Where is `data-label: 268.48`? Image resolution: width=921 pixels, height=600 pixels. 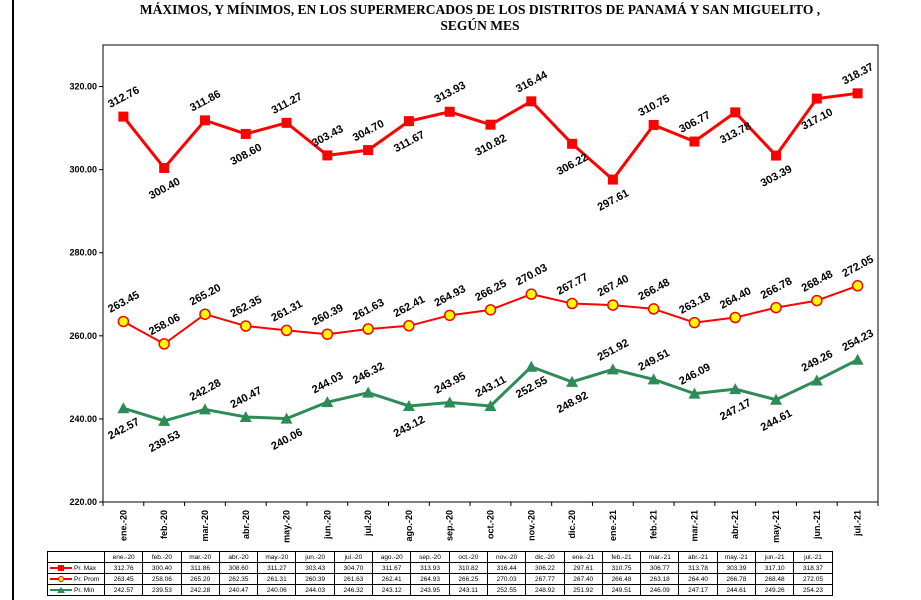 data-label: 268.48 is located at coordinates (817, 281).